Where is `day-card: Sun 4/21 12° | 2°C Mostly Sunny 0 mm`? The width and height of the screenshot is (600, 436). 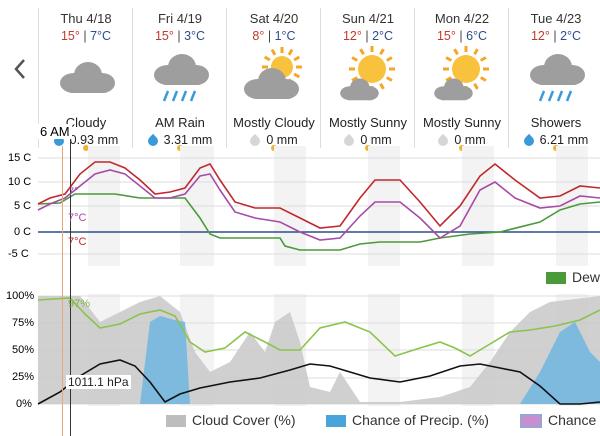
day-card: Sun 4/21 12° | 2°C Mostly Sunny 0 mm is located at coordinates (367, 79).